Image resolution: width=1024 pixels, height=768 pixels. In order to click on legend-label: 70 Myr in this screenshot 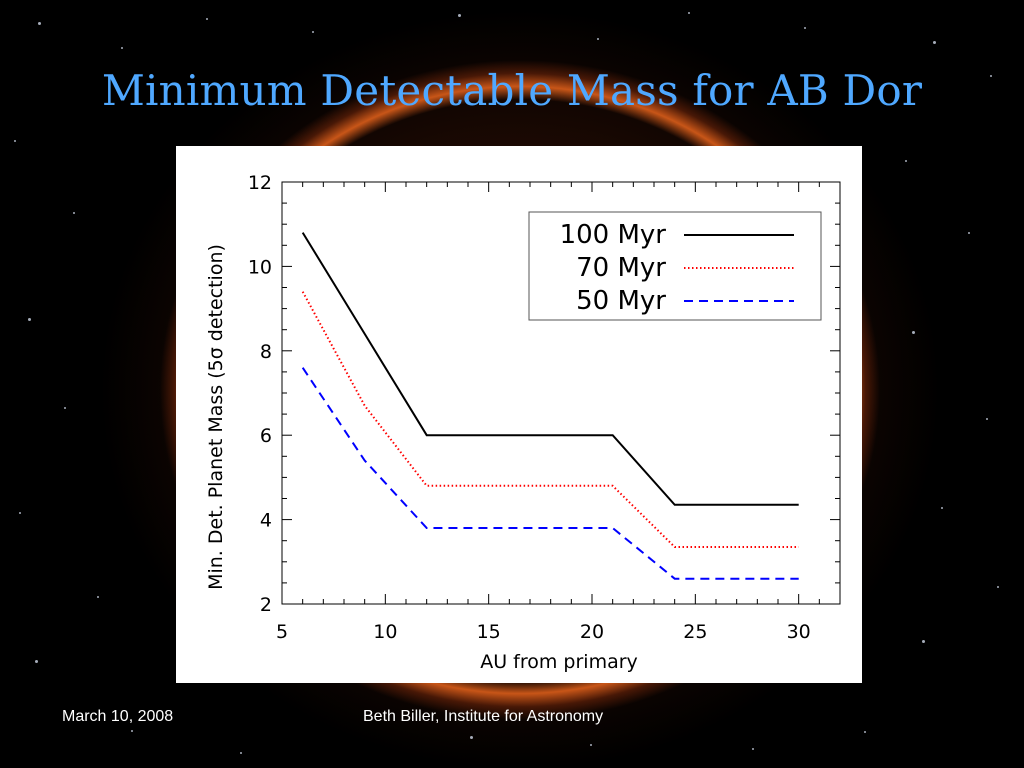, I will do `click(621, 268)`.